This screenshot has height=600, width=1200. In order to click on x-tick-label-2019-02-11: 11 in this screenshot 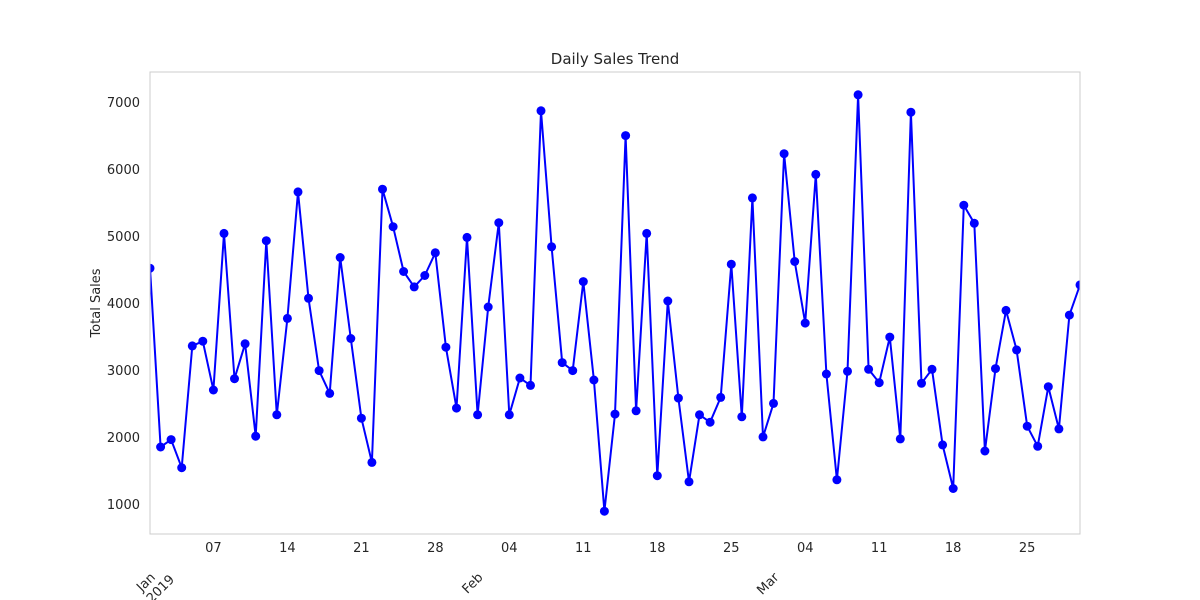, I will do `click(583, 548)`.